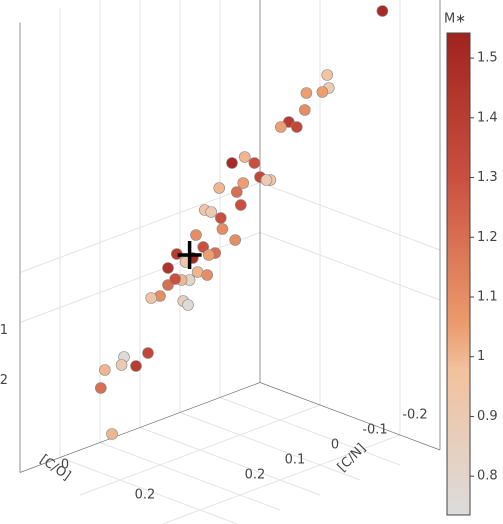  Describe the element at coordinates (487, 237) in the screenshot. I see `colorbar-tick-label: 1.2` at that location.